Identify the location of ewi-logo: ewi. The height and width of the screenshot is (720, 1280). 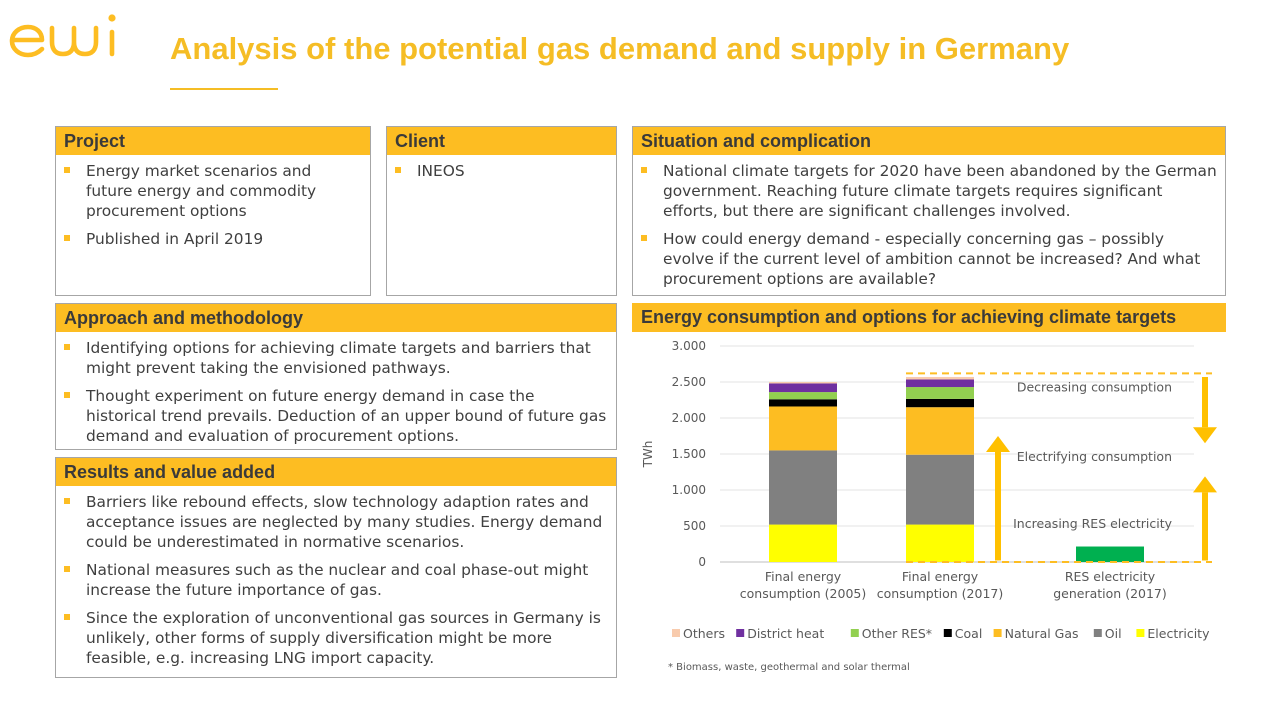
(62, 36).